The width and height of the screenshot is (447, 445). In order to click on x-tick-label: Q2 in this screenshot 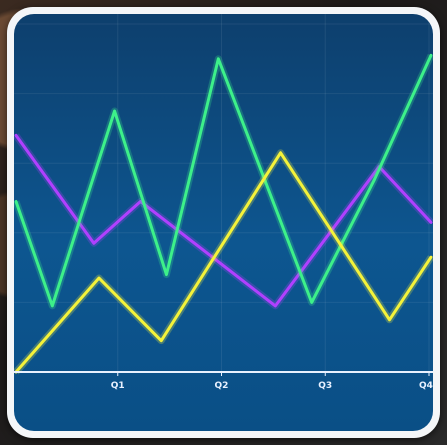, I will do `click(222, 386)`.